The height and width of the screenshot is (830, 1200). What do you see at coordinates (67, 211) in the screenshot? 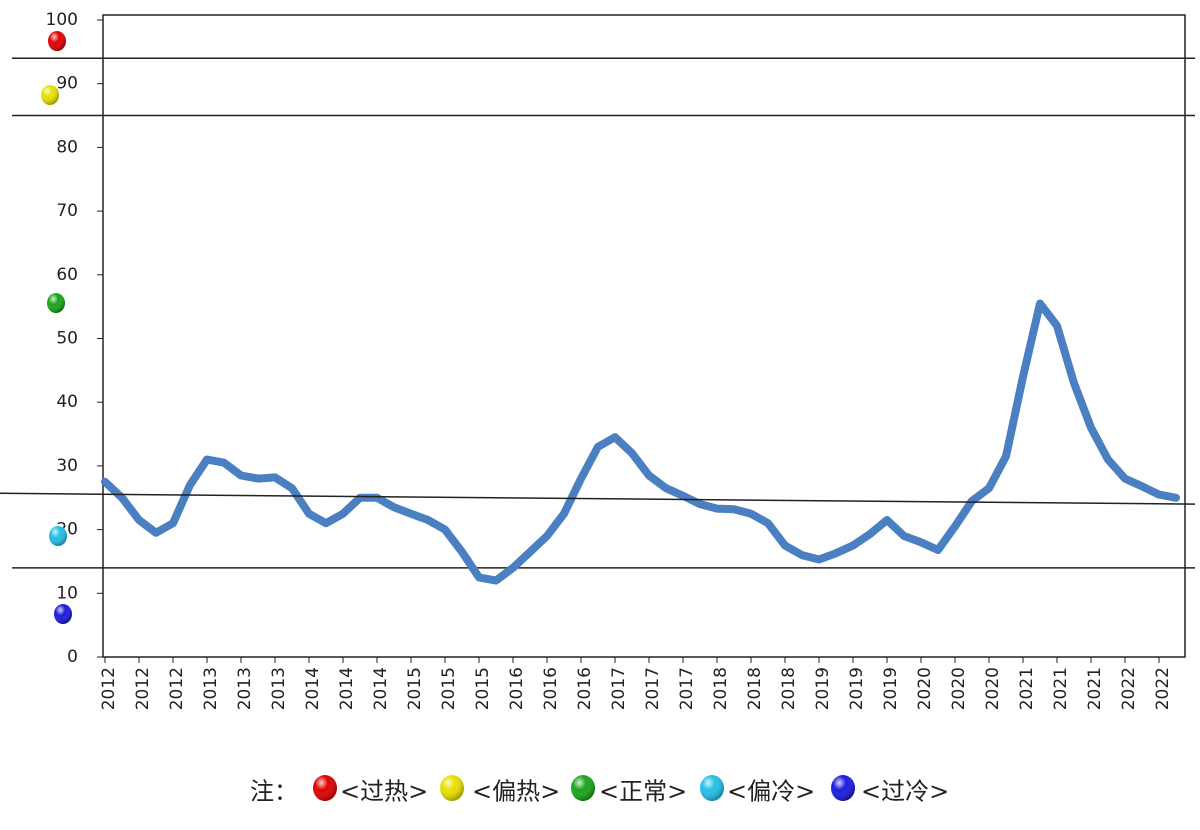
I see `y-tick-label: 70` at bounding box center [67, 211].